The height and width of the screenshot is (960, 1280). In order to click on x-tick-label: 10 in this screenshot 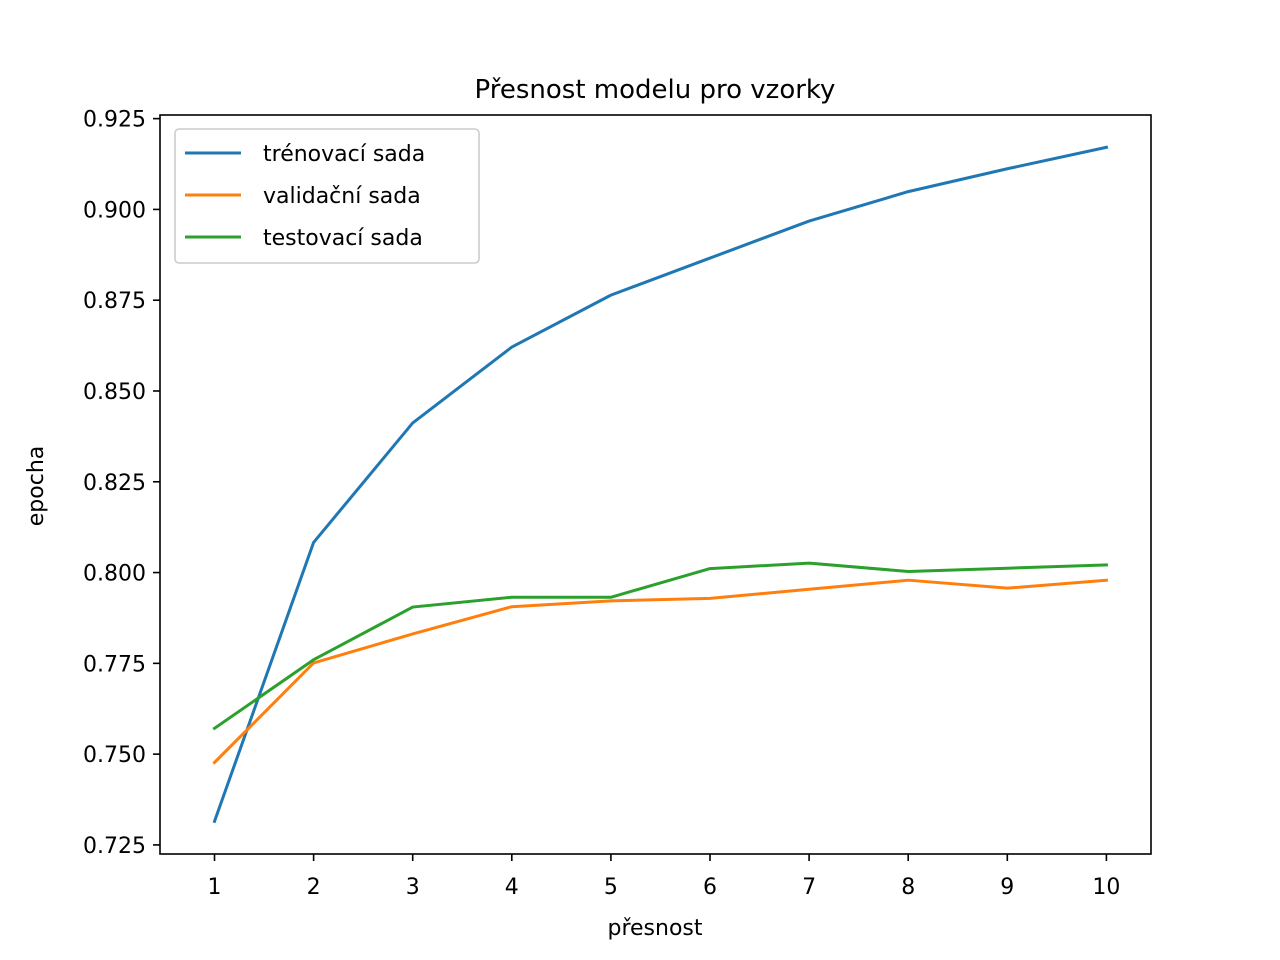, I will do `click(1106, 887)`.